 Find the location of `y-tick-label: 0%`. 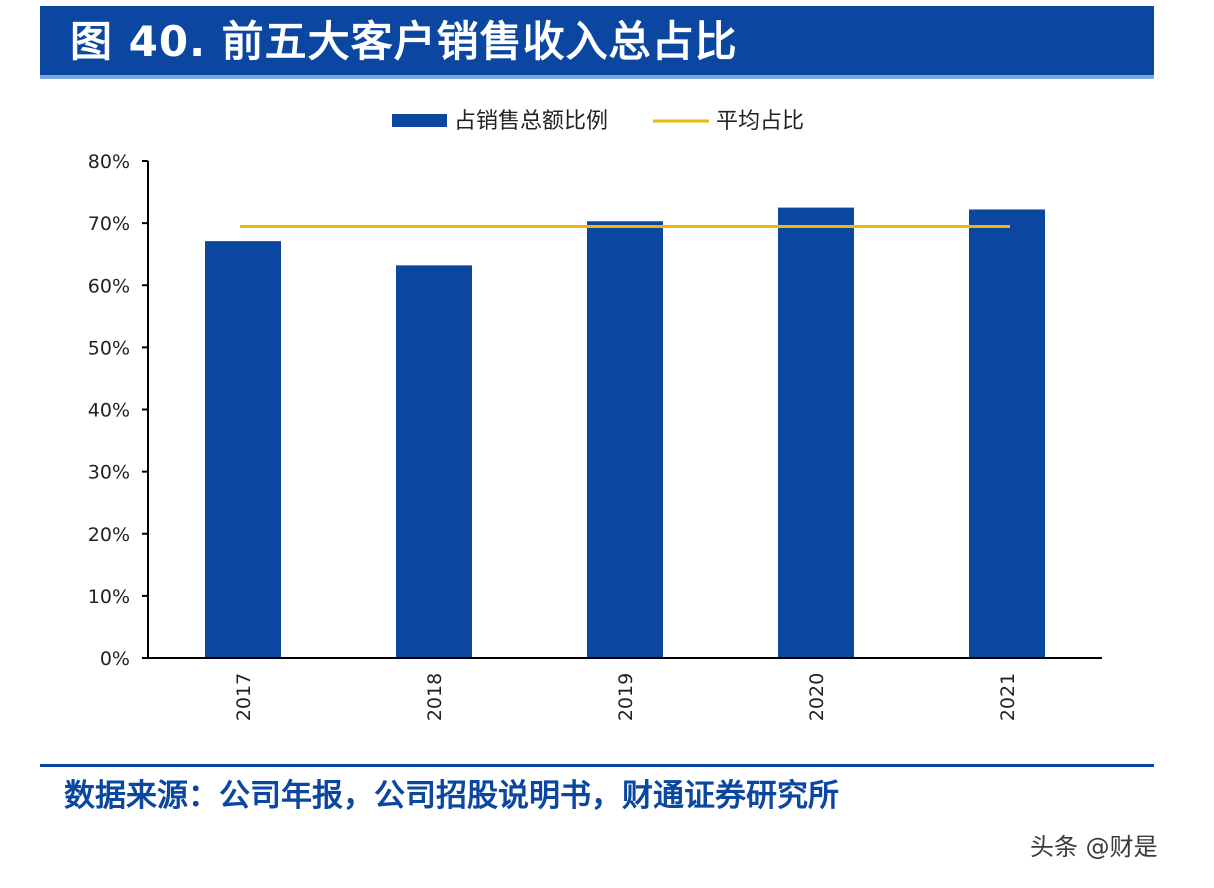

y-tick-label: 0% is located at coordinates (115, 659).